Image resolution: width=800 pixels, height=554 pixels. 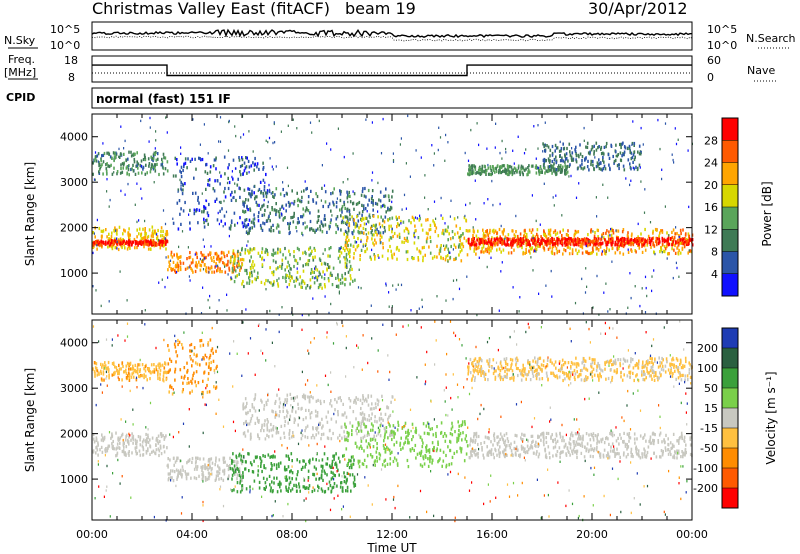 What do you see at coordinates (211, 9) in the screenshot?
I see `station-title: Christmas Valley East (fitACF)` at bounding box center [211, 9].